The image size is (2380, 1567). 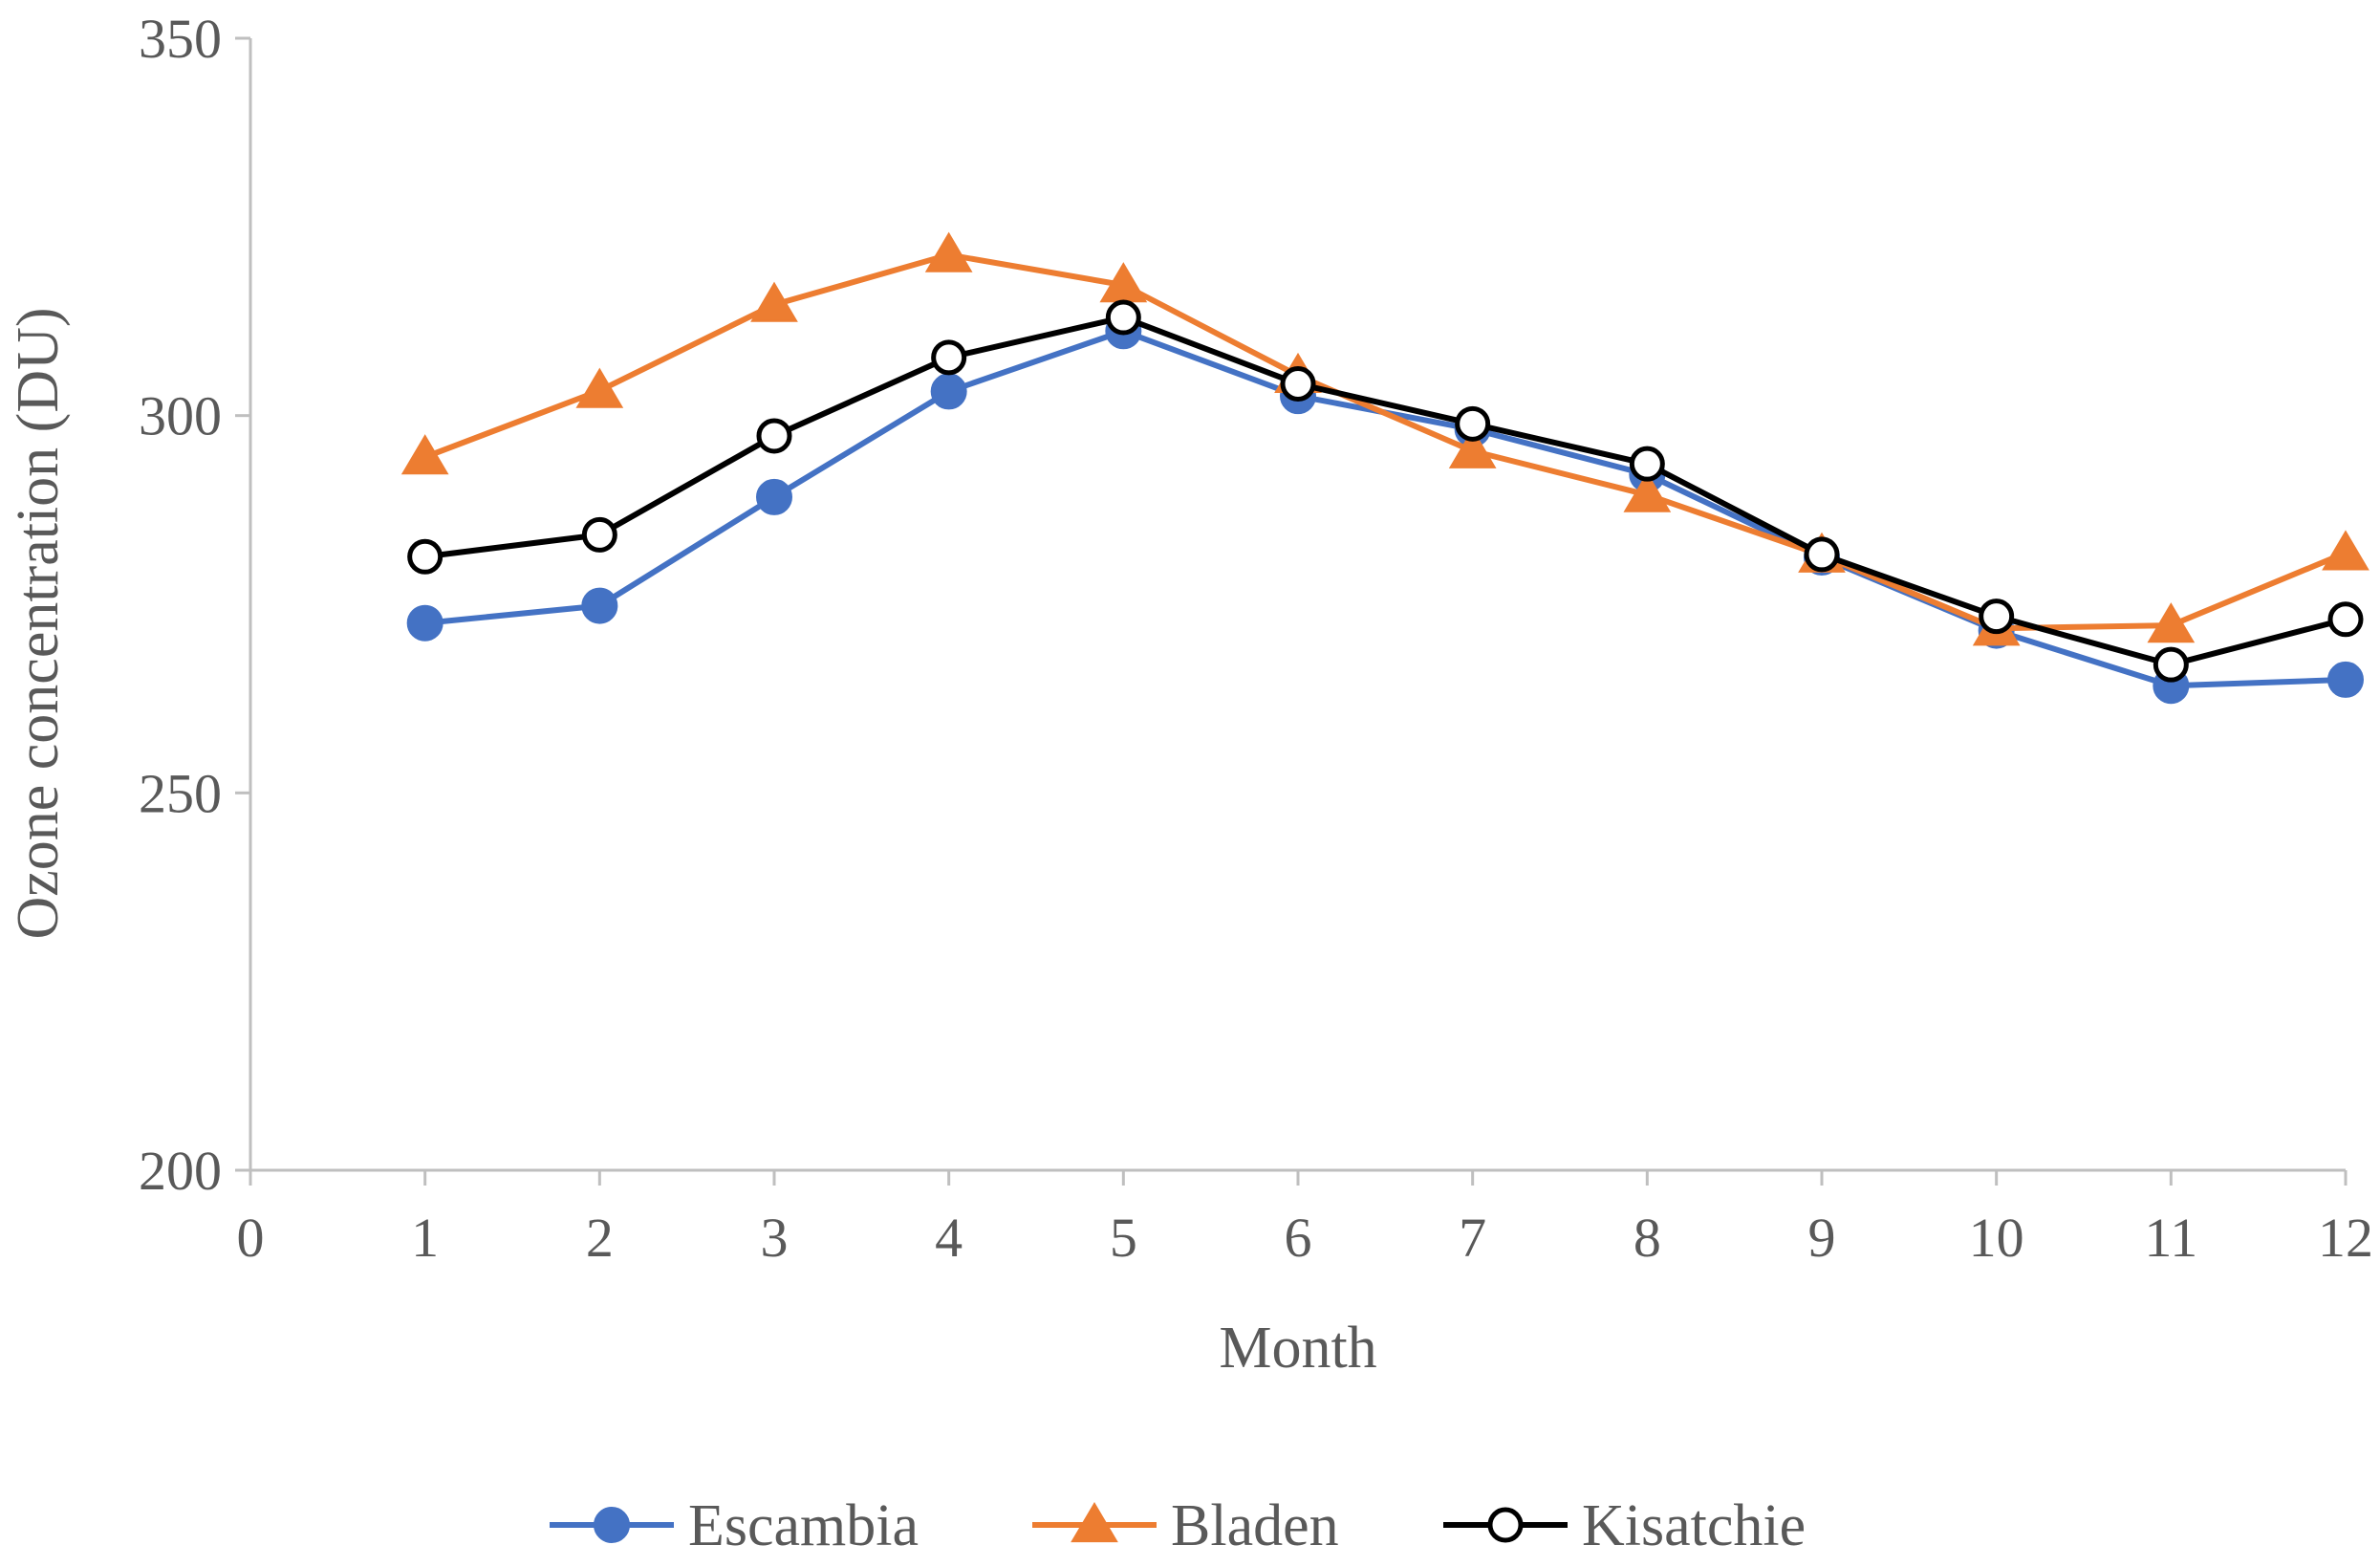 I want to click on y-axis-title: Ozone concentration (DU), so click(x=38, y=623).